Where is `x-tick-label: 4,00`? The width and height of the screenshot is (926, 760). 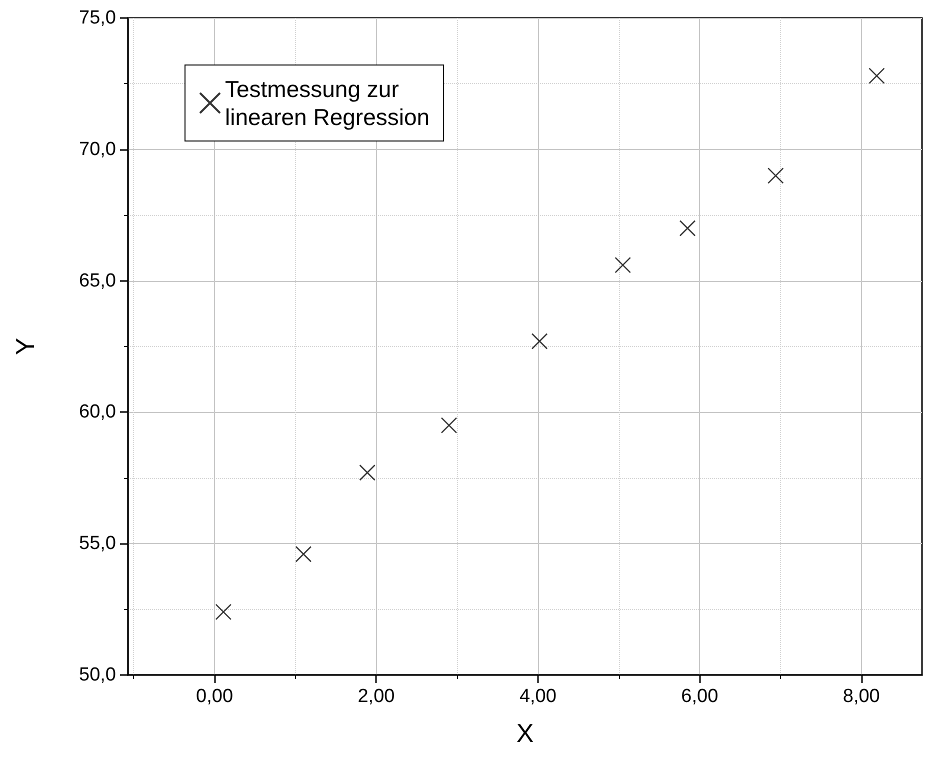
x-tick-label: 4,00 is located at coordinates (537, 696).